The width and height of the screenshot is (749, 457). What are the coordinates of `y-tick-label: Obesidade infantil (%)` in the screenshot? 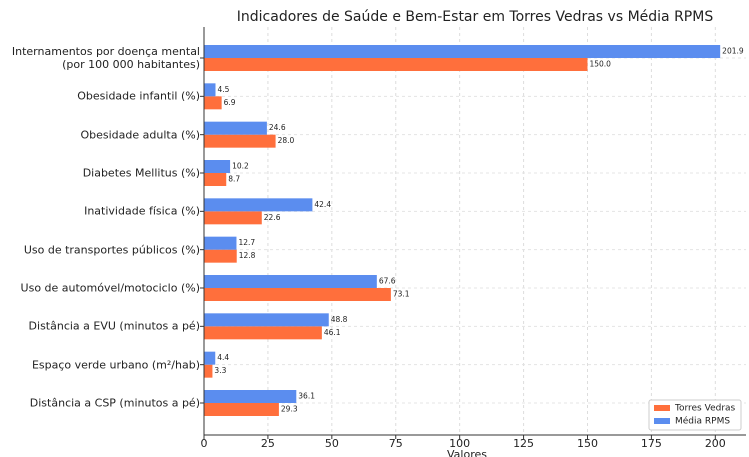 It's located at (138, 96).